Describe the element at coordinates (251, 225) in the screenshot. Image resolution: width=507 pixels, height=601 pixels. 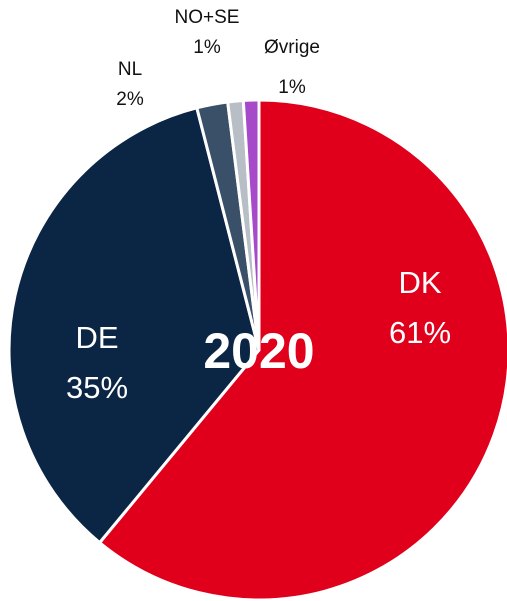
I see `pie-slice` at that location.